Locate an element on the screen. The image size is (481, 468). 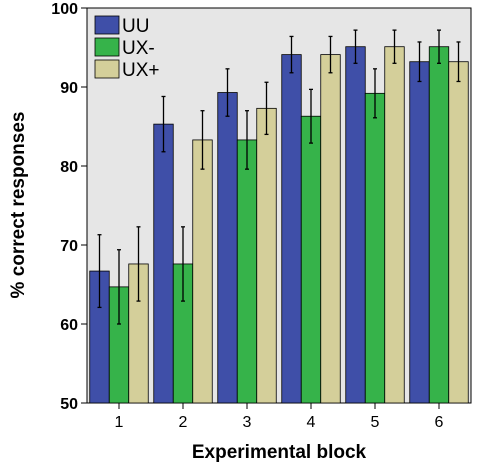
x-tick-label: 1 is located at coordinates (119, 422).